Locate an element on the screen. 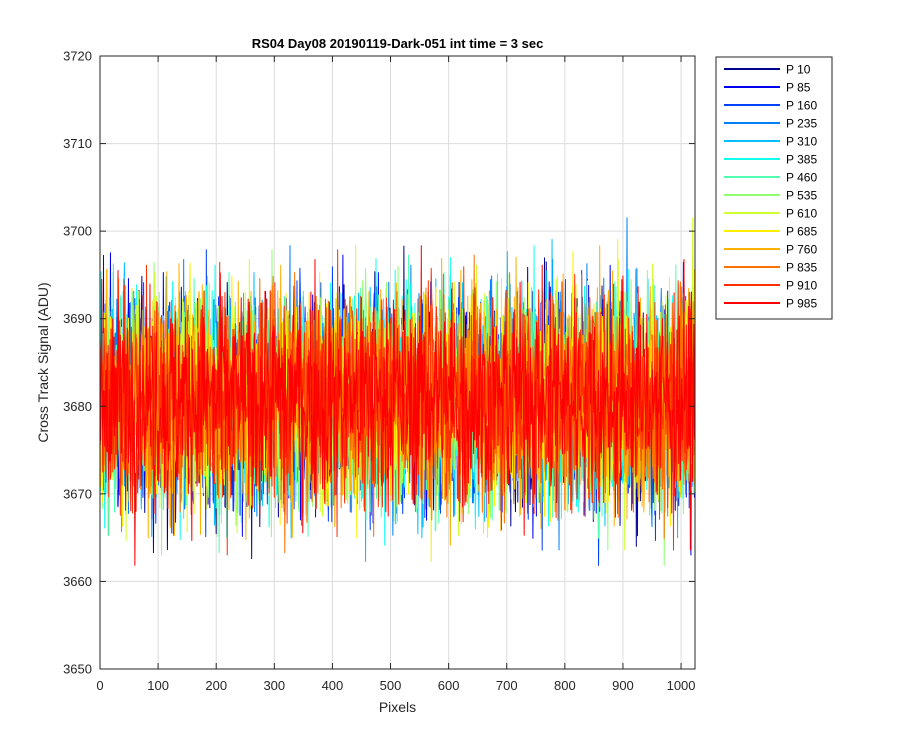  y-axis-label: Cross Track Signal (ADU) is located at coordinates (43, 362).